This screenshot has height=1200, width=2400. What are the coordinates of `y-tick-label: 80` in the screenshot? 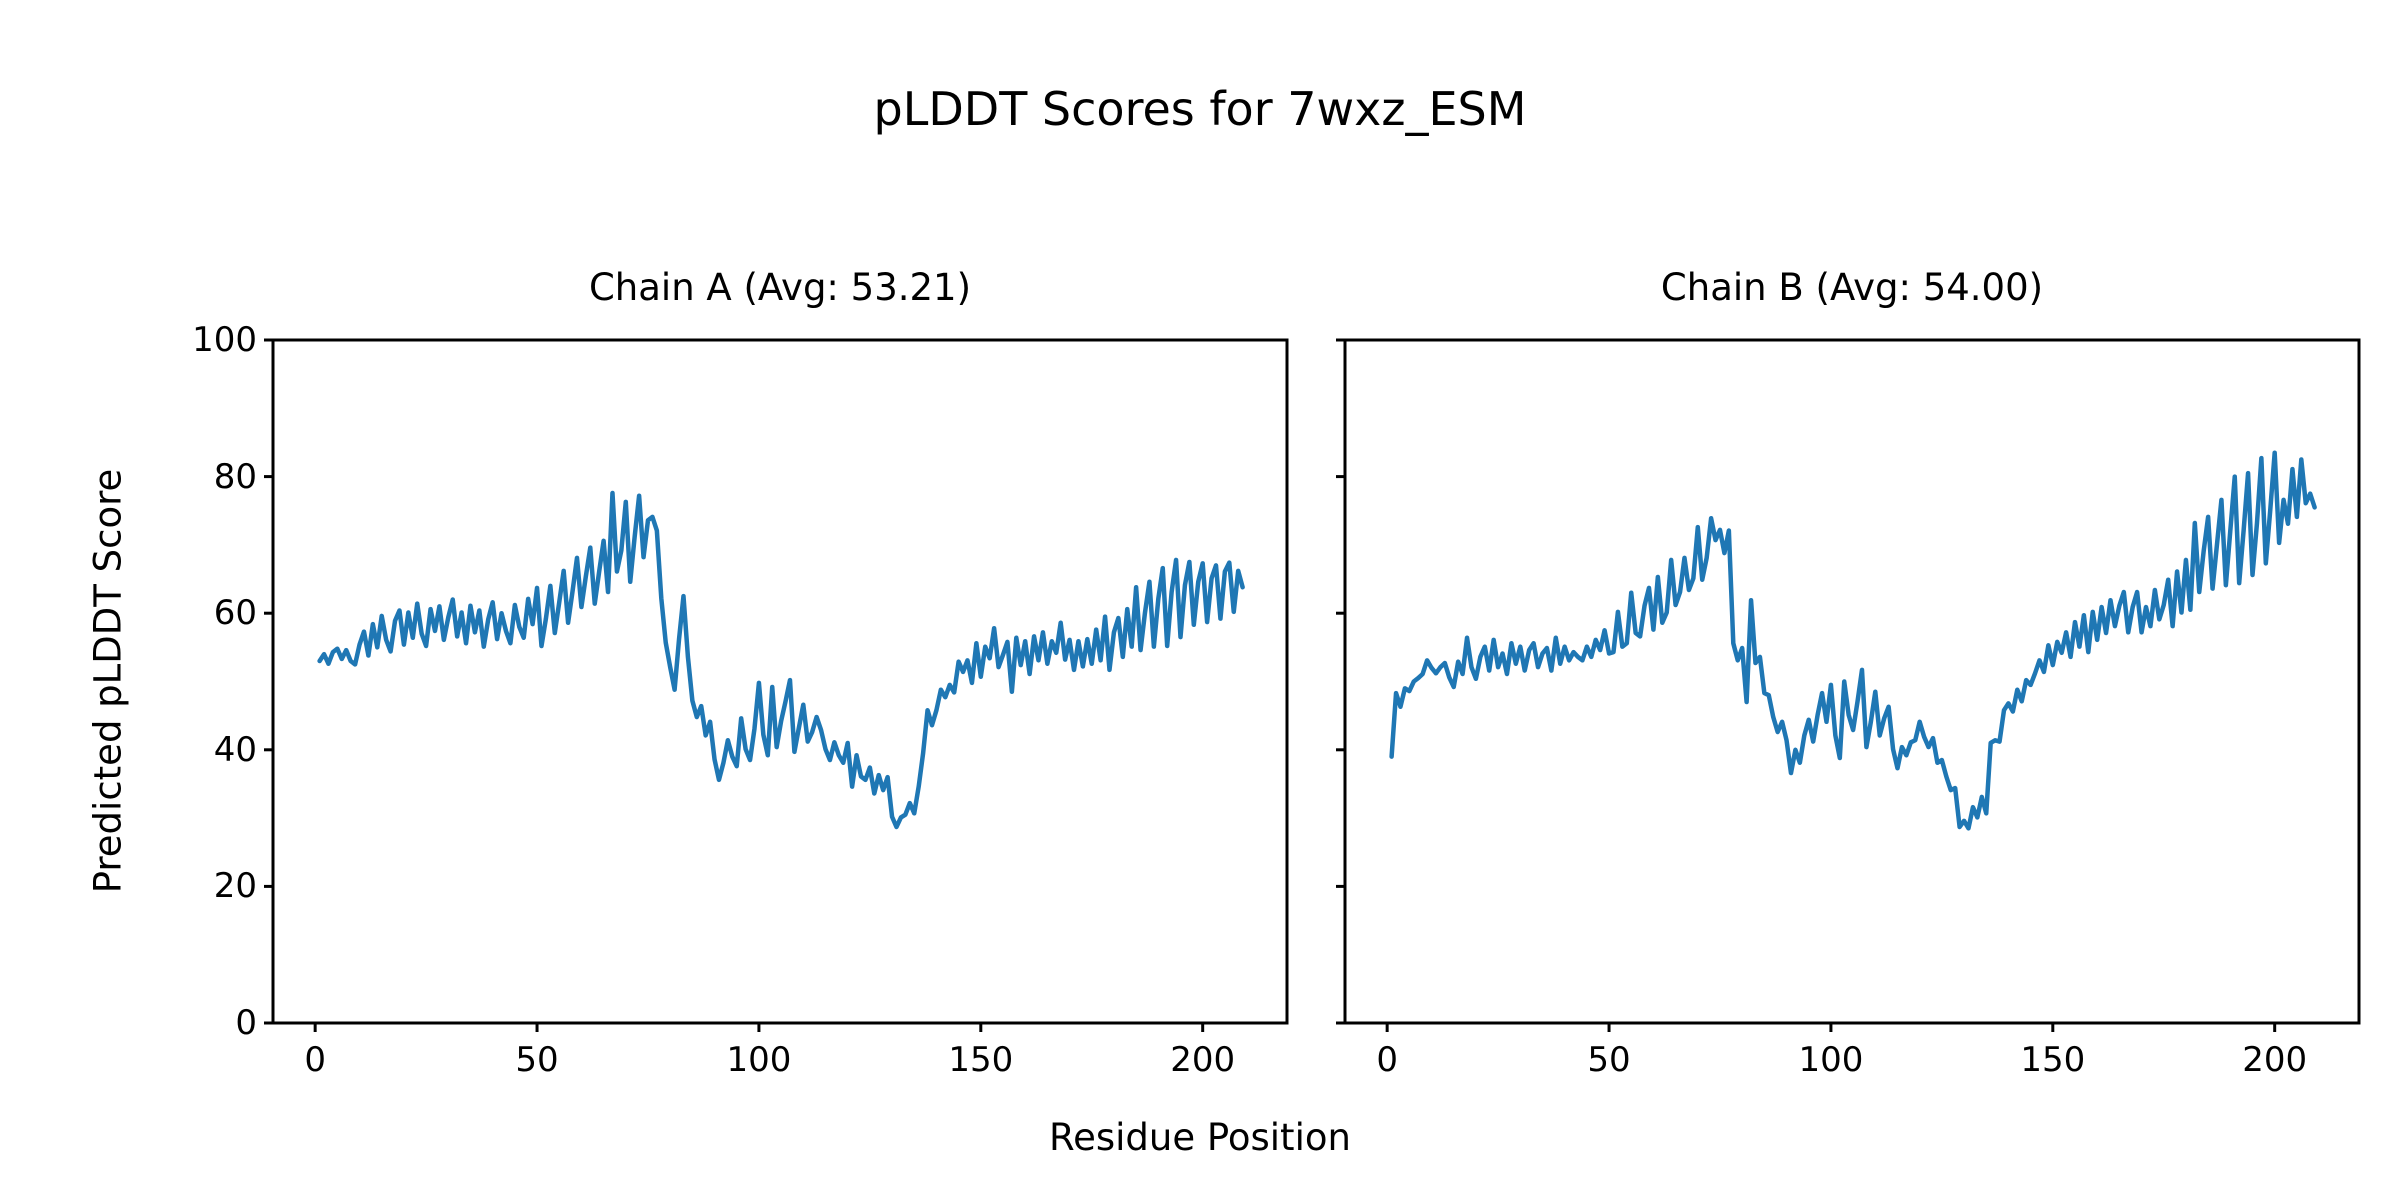 It's located at (235, 476).